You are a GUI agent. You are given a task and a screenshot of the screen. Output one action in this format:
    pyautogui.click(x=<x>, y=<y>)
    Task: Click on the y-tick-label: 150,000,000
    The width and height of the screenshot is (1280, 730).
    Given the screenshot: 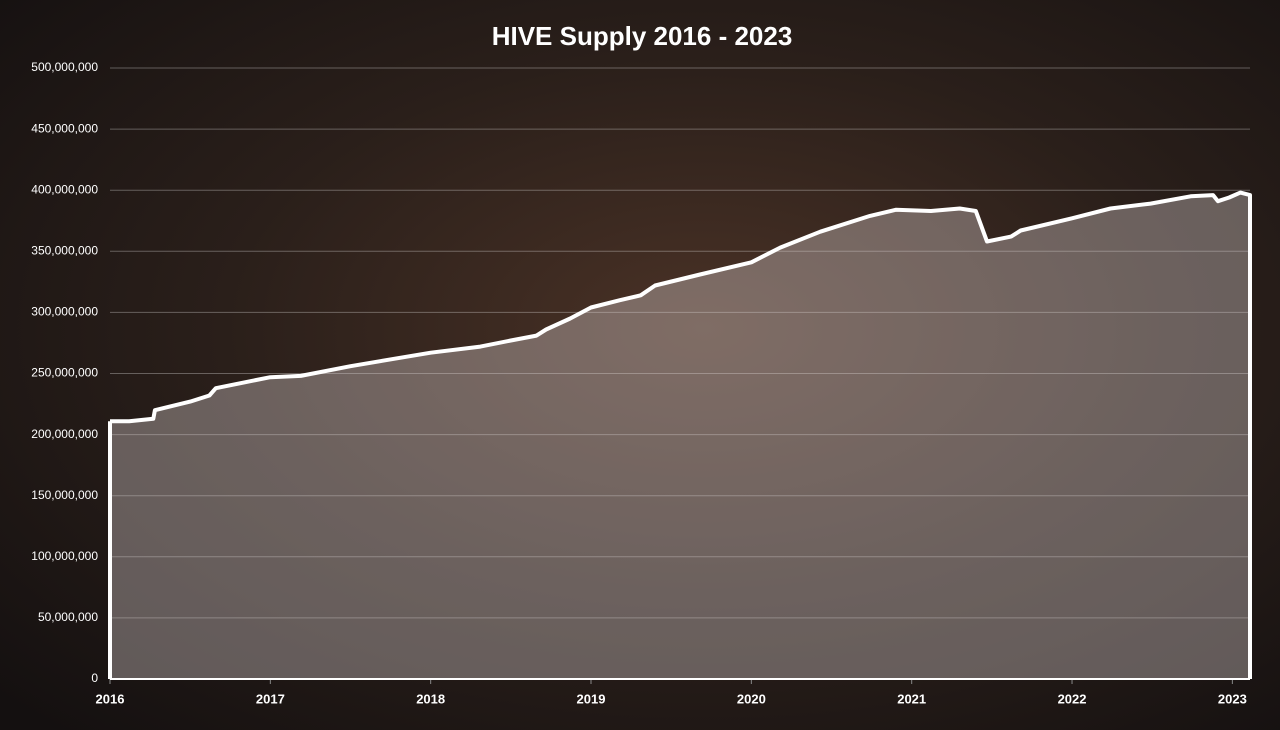 What is the action you would take?
    pyautogui.click(x=64, y=495)
    